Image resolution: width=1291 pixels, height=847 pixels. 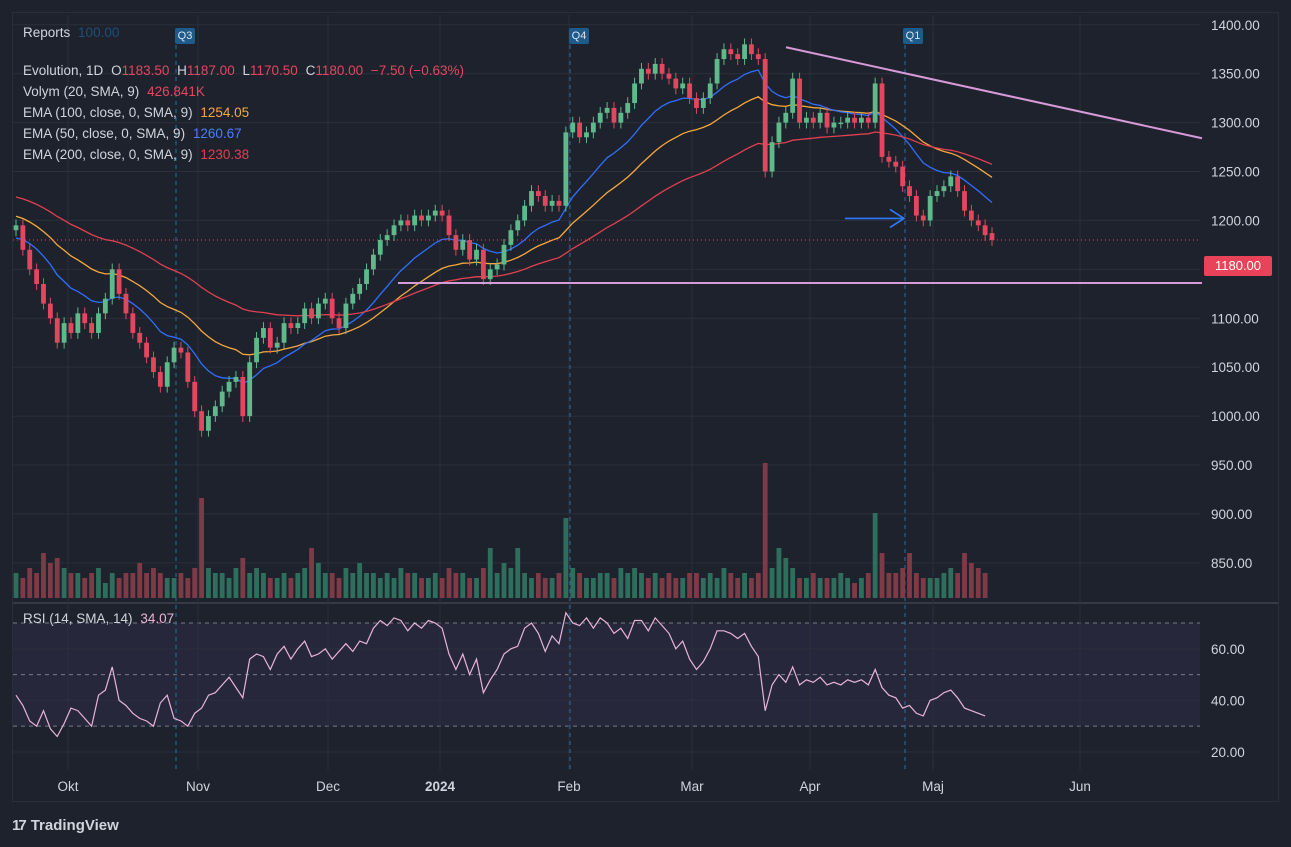 I want to click on quarter-badge-q3: Q3, so click(x=185, y=36).